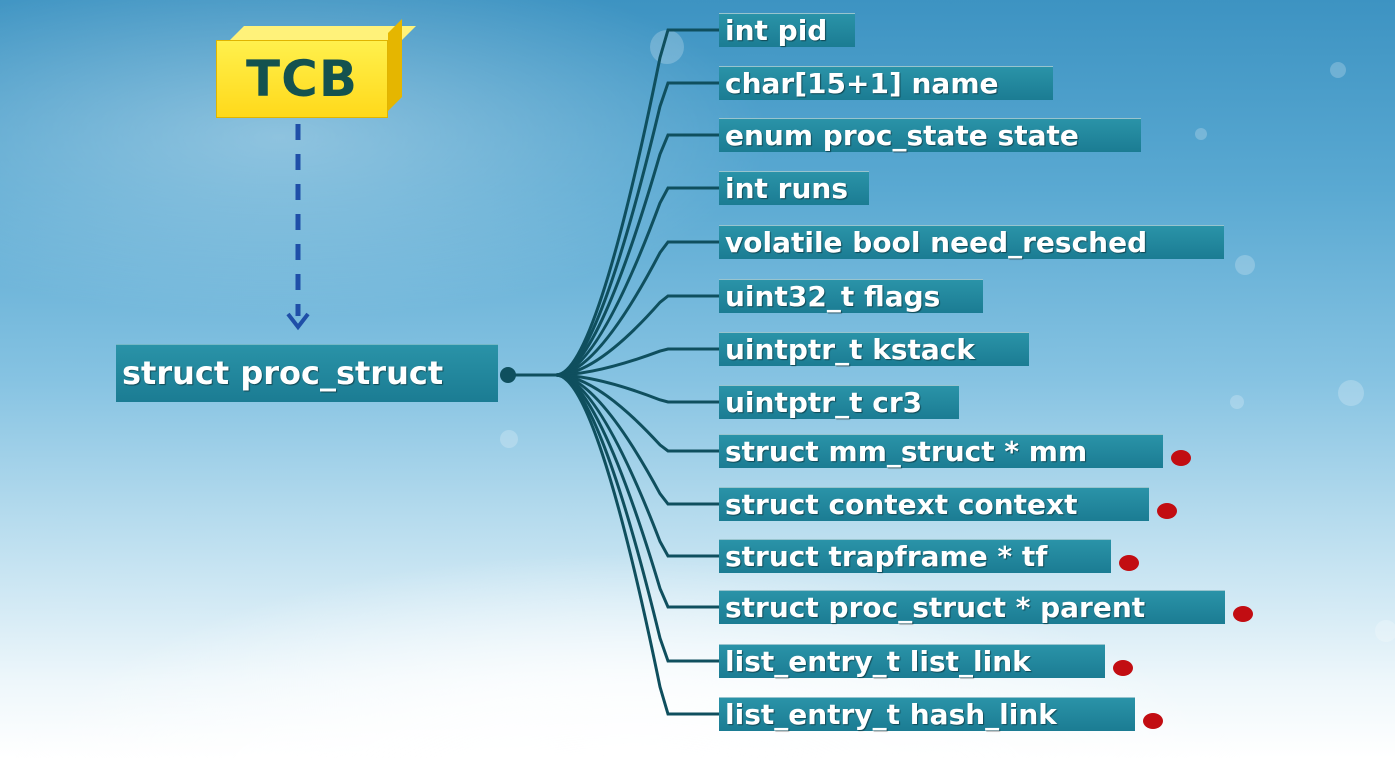  Describe the element at coordinates (936, 242) in the screenshot. I see `field-label: volatile bool need_resched` at that location.